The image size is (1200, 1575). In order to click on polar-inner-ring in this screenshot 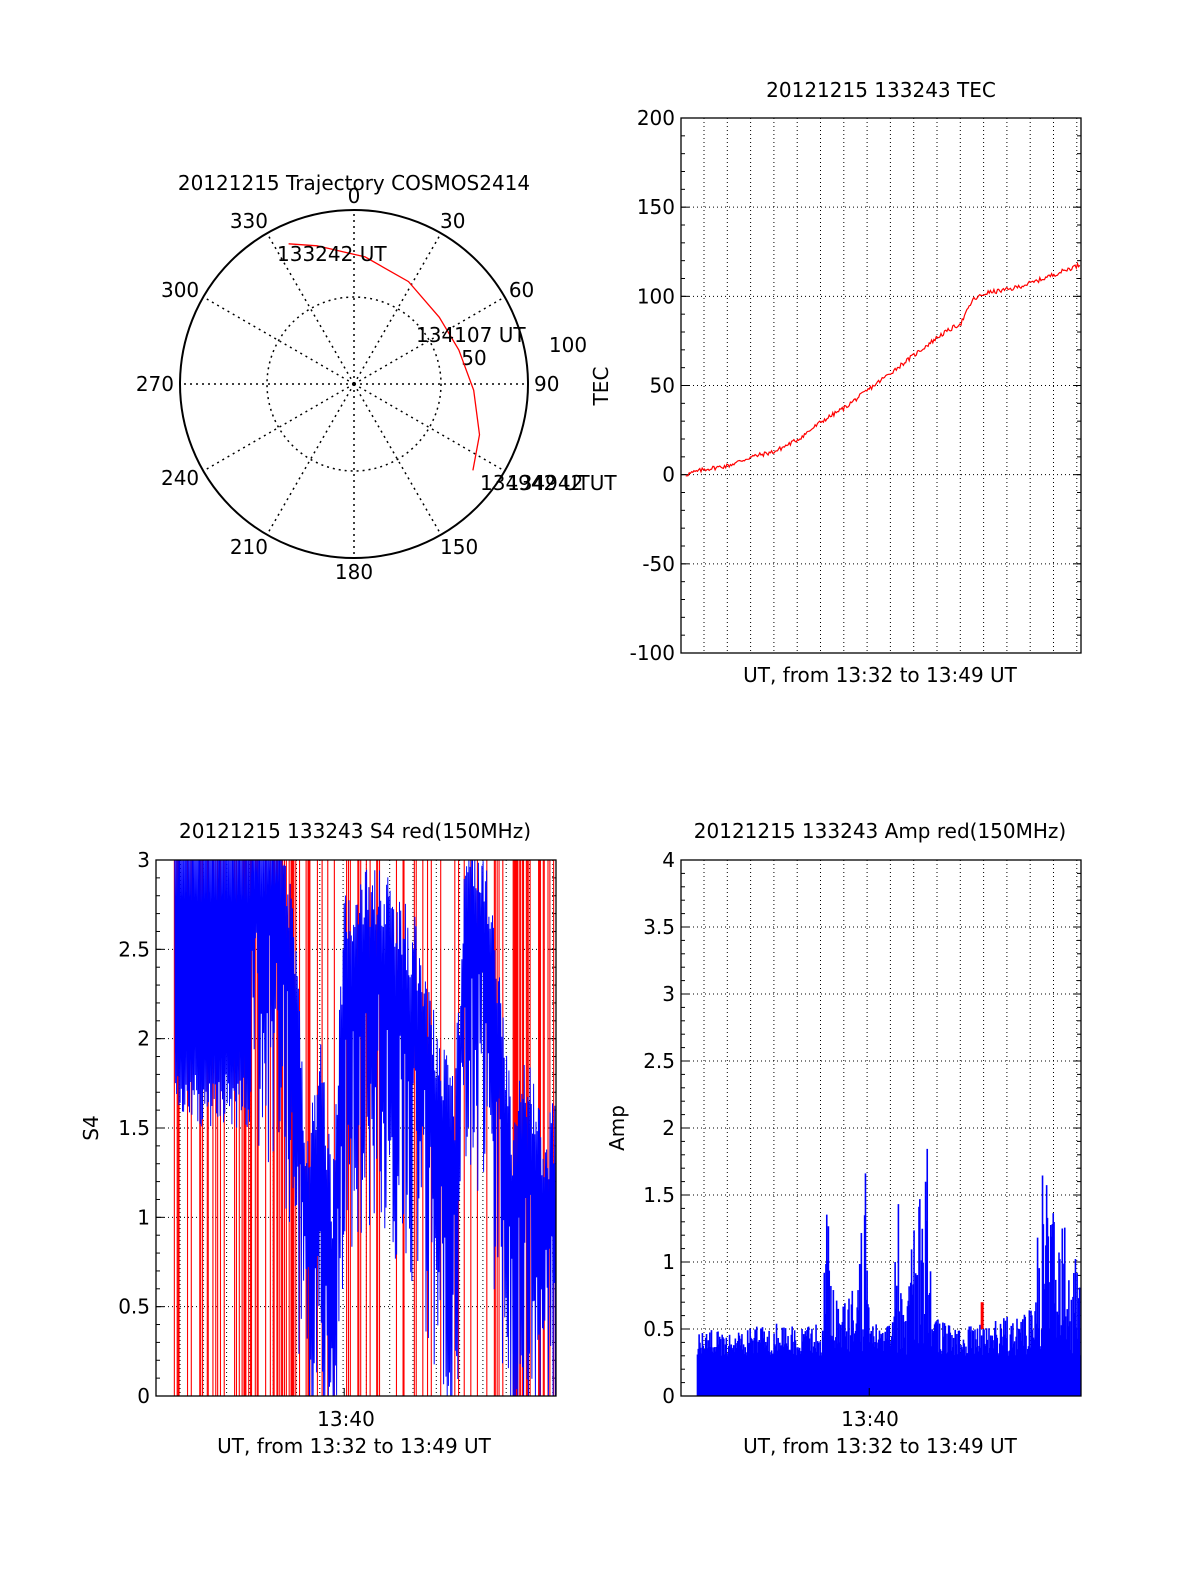, I will do `click(354, 384)`.